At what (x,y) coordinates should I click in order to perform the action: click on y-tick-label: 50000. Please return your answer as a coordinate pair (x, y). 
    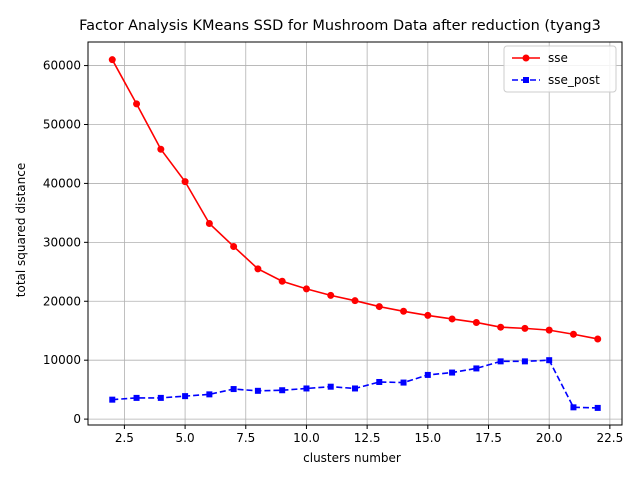
    Looking at the image, I should click on (62, 124).